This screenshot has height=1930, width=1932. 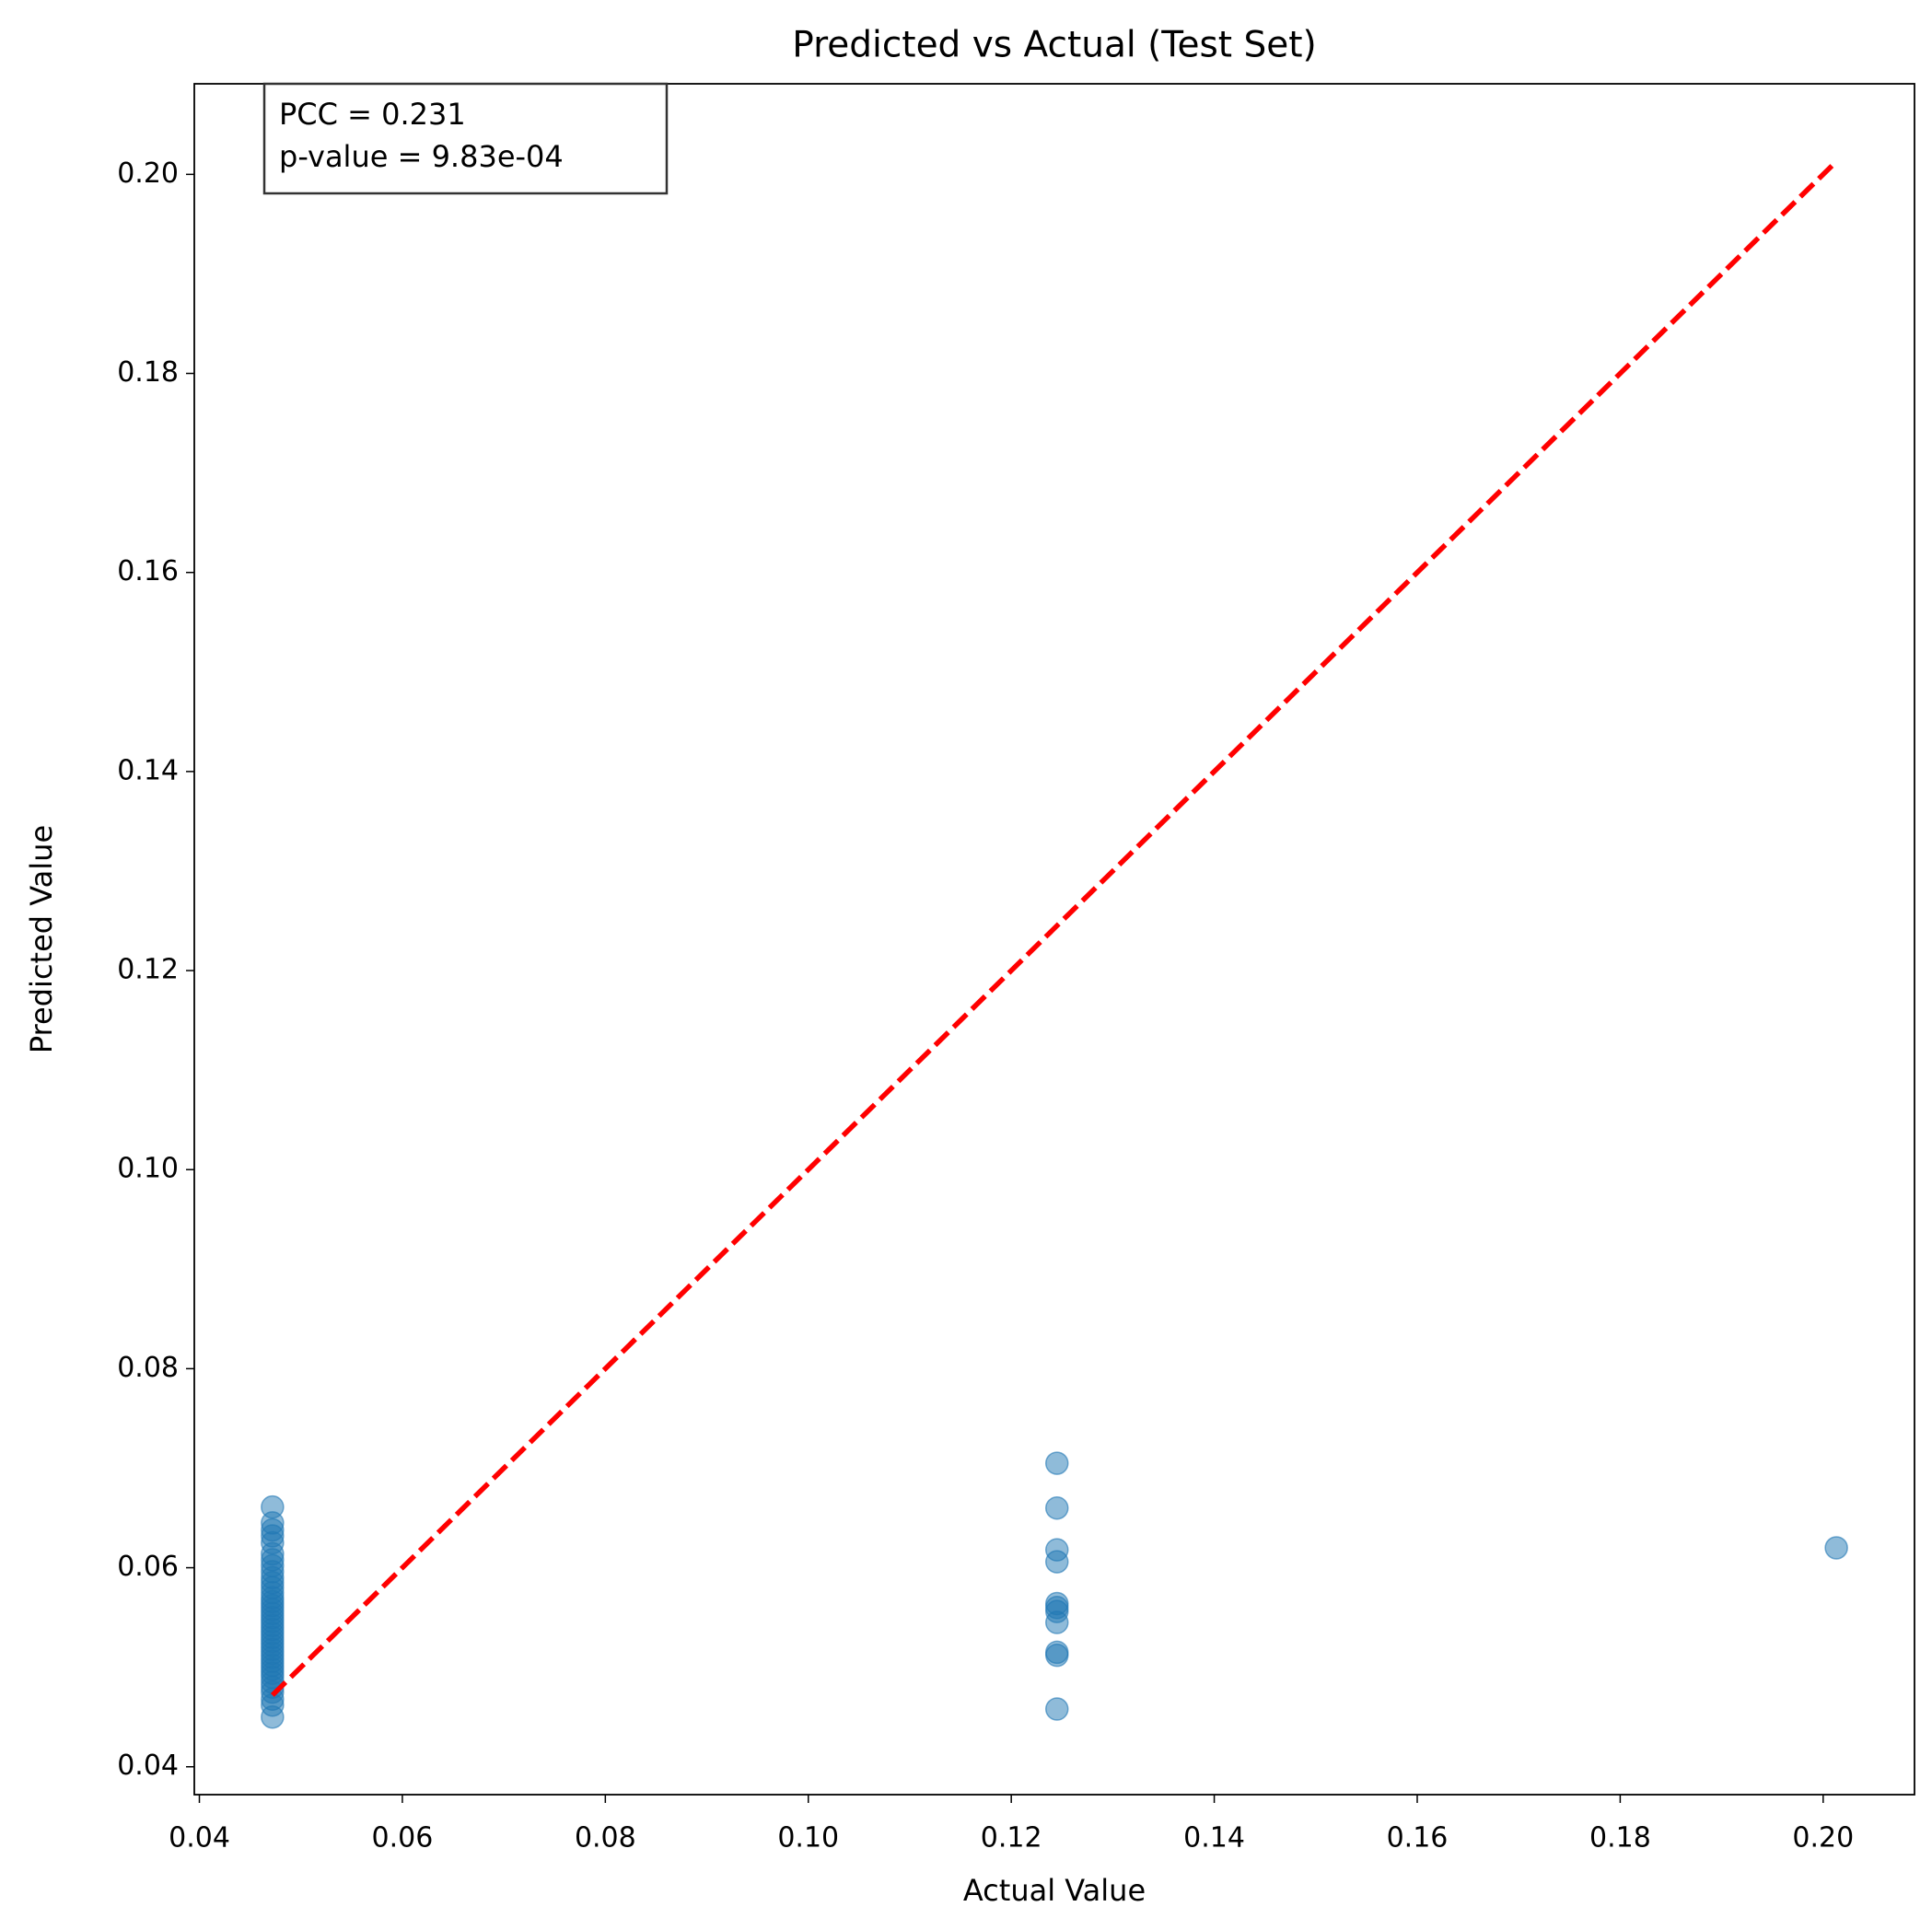 What do you see at coordinates (421, 156) in the screenshot?
I see `annotation-text: p-value = 9.83e-04` at bounding box center [421, 156].